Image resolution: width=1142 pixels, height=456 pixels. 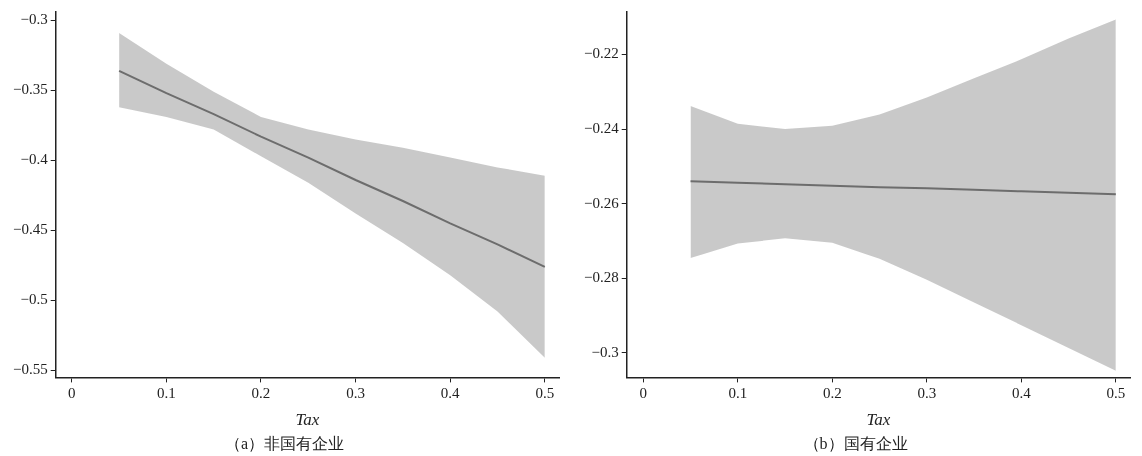 What do you see at coordinates (855, 443) in the screenshot?
I see `text: （b）国有企业` at bounding box center [855, 443].